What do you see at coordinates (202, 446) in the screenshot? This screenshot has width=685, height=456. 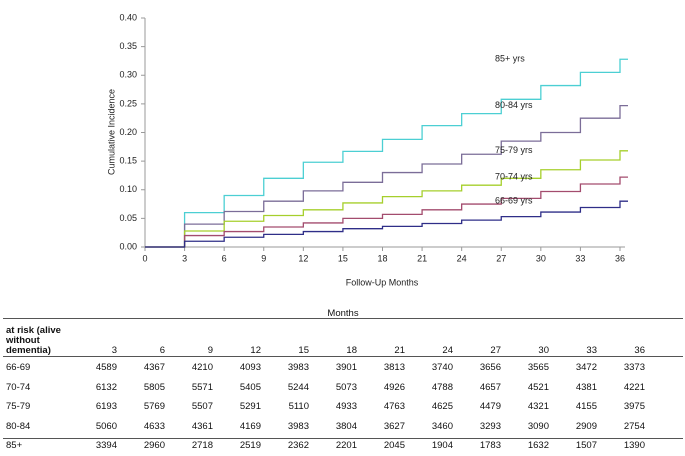 I see `table-cell: 2718` at bounding box center [202, 446].